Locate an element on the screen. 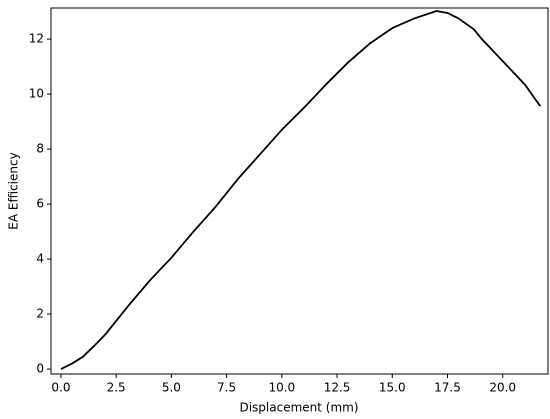  x-tick-label: 10.0 is located at coordinates (281, 388).